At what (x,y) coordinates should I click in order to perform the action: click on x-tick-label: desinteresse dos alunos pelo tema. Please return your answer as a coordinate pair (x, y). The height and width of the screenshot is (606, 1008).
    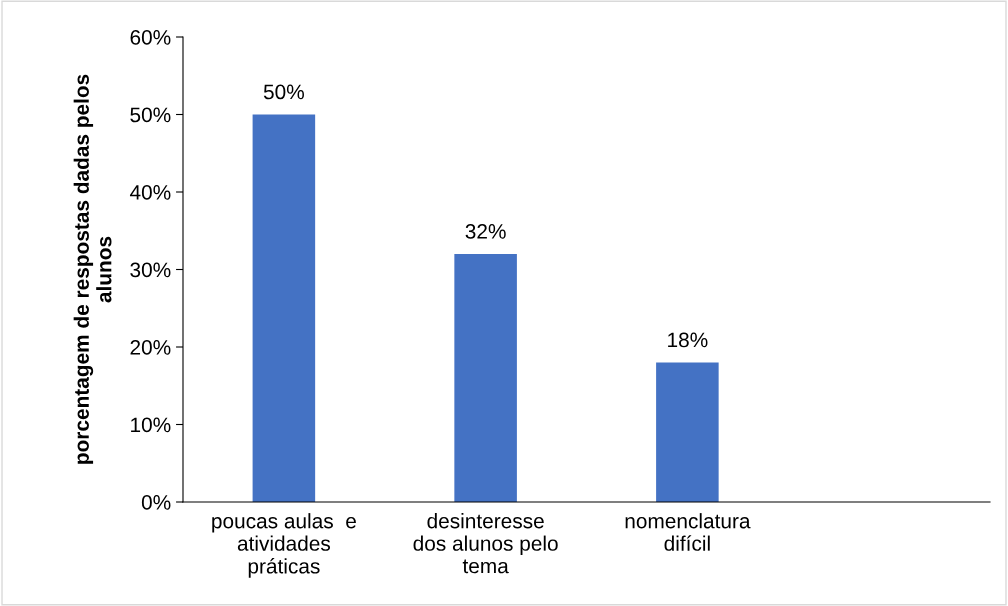
    Looking at the image, I should click on (485, 543).